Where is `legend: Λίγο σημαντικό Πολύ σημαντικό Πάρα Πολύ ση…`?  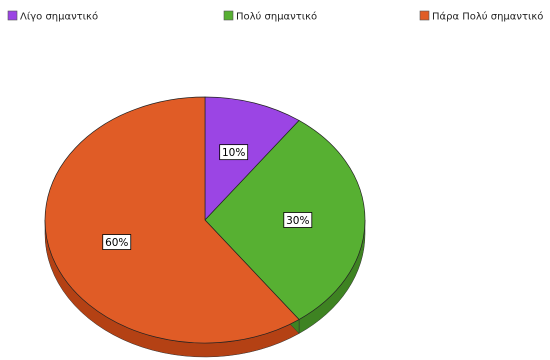 legend: Λίγο σημαντικό Πολύ σημαντικό Πάρα Πολύ ση… is located at coordinates (275, 16).